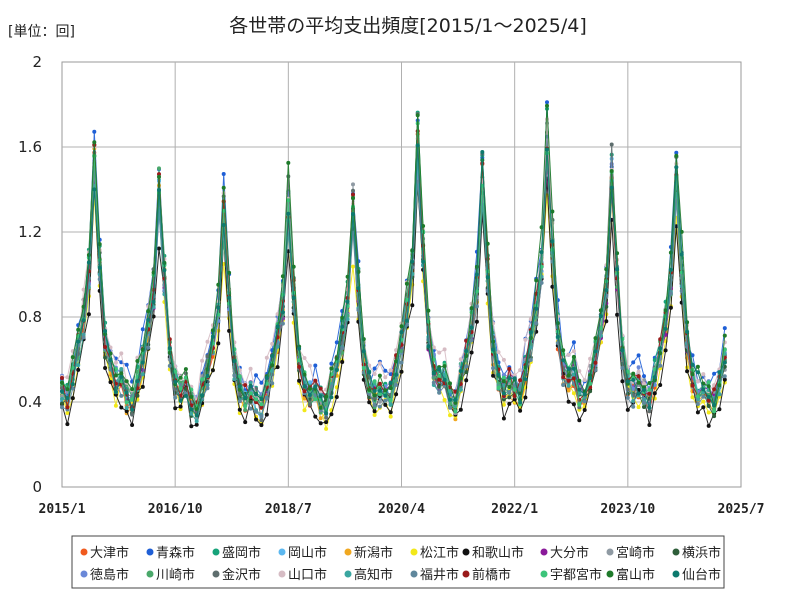  Describe the element at coordinates (635, 553) in the screenshot. I see `legend-label: 宮崎市` at that location.